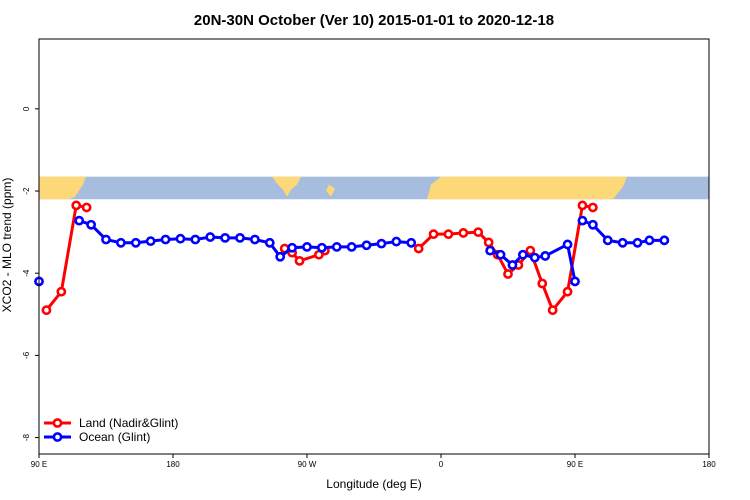  What do you see at coordinates (128, 423) in the screenshot?
I see `legend-label-0: Land (Nadir&Glint)` at bounding box center [128, 423].